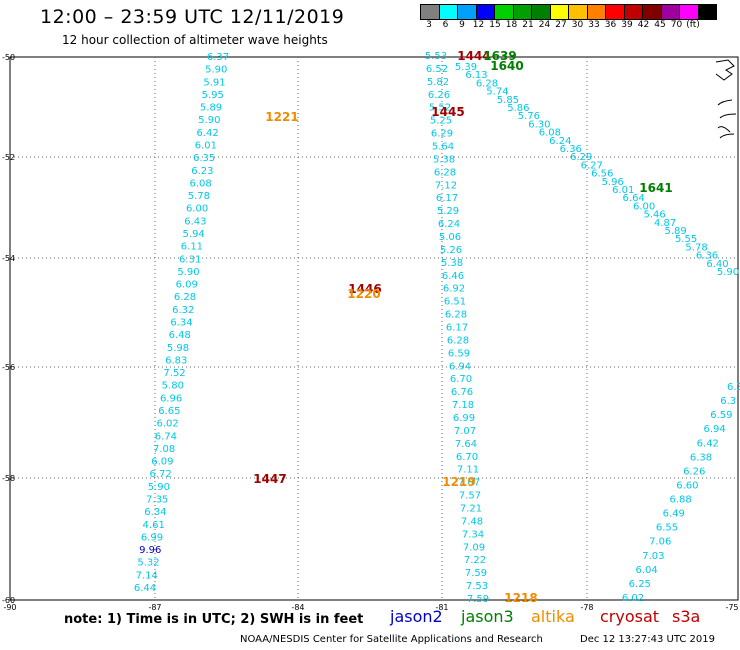 This screenshot has width=740, height=650. I want to click on scale-label: 6, so click(445, 25).